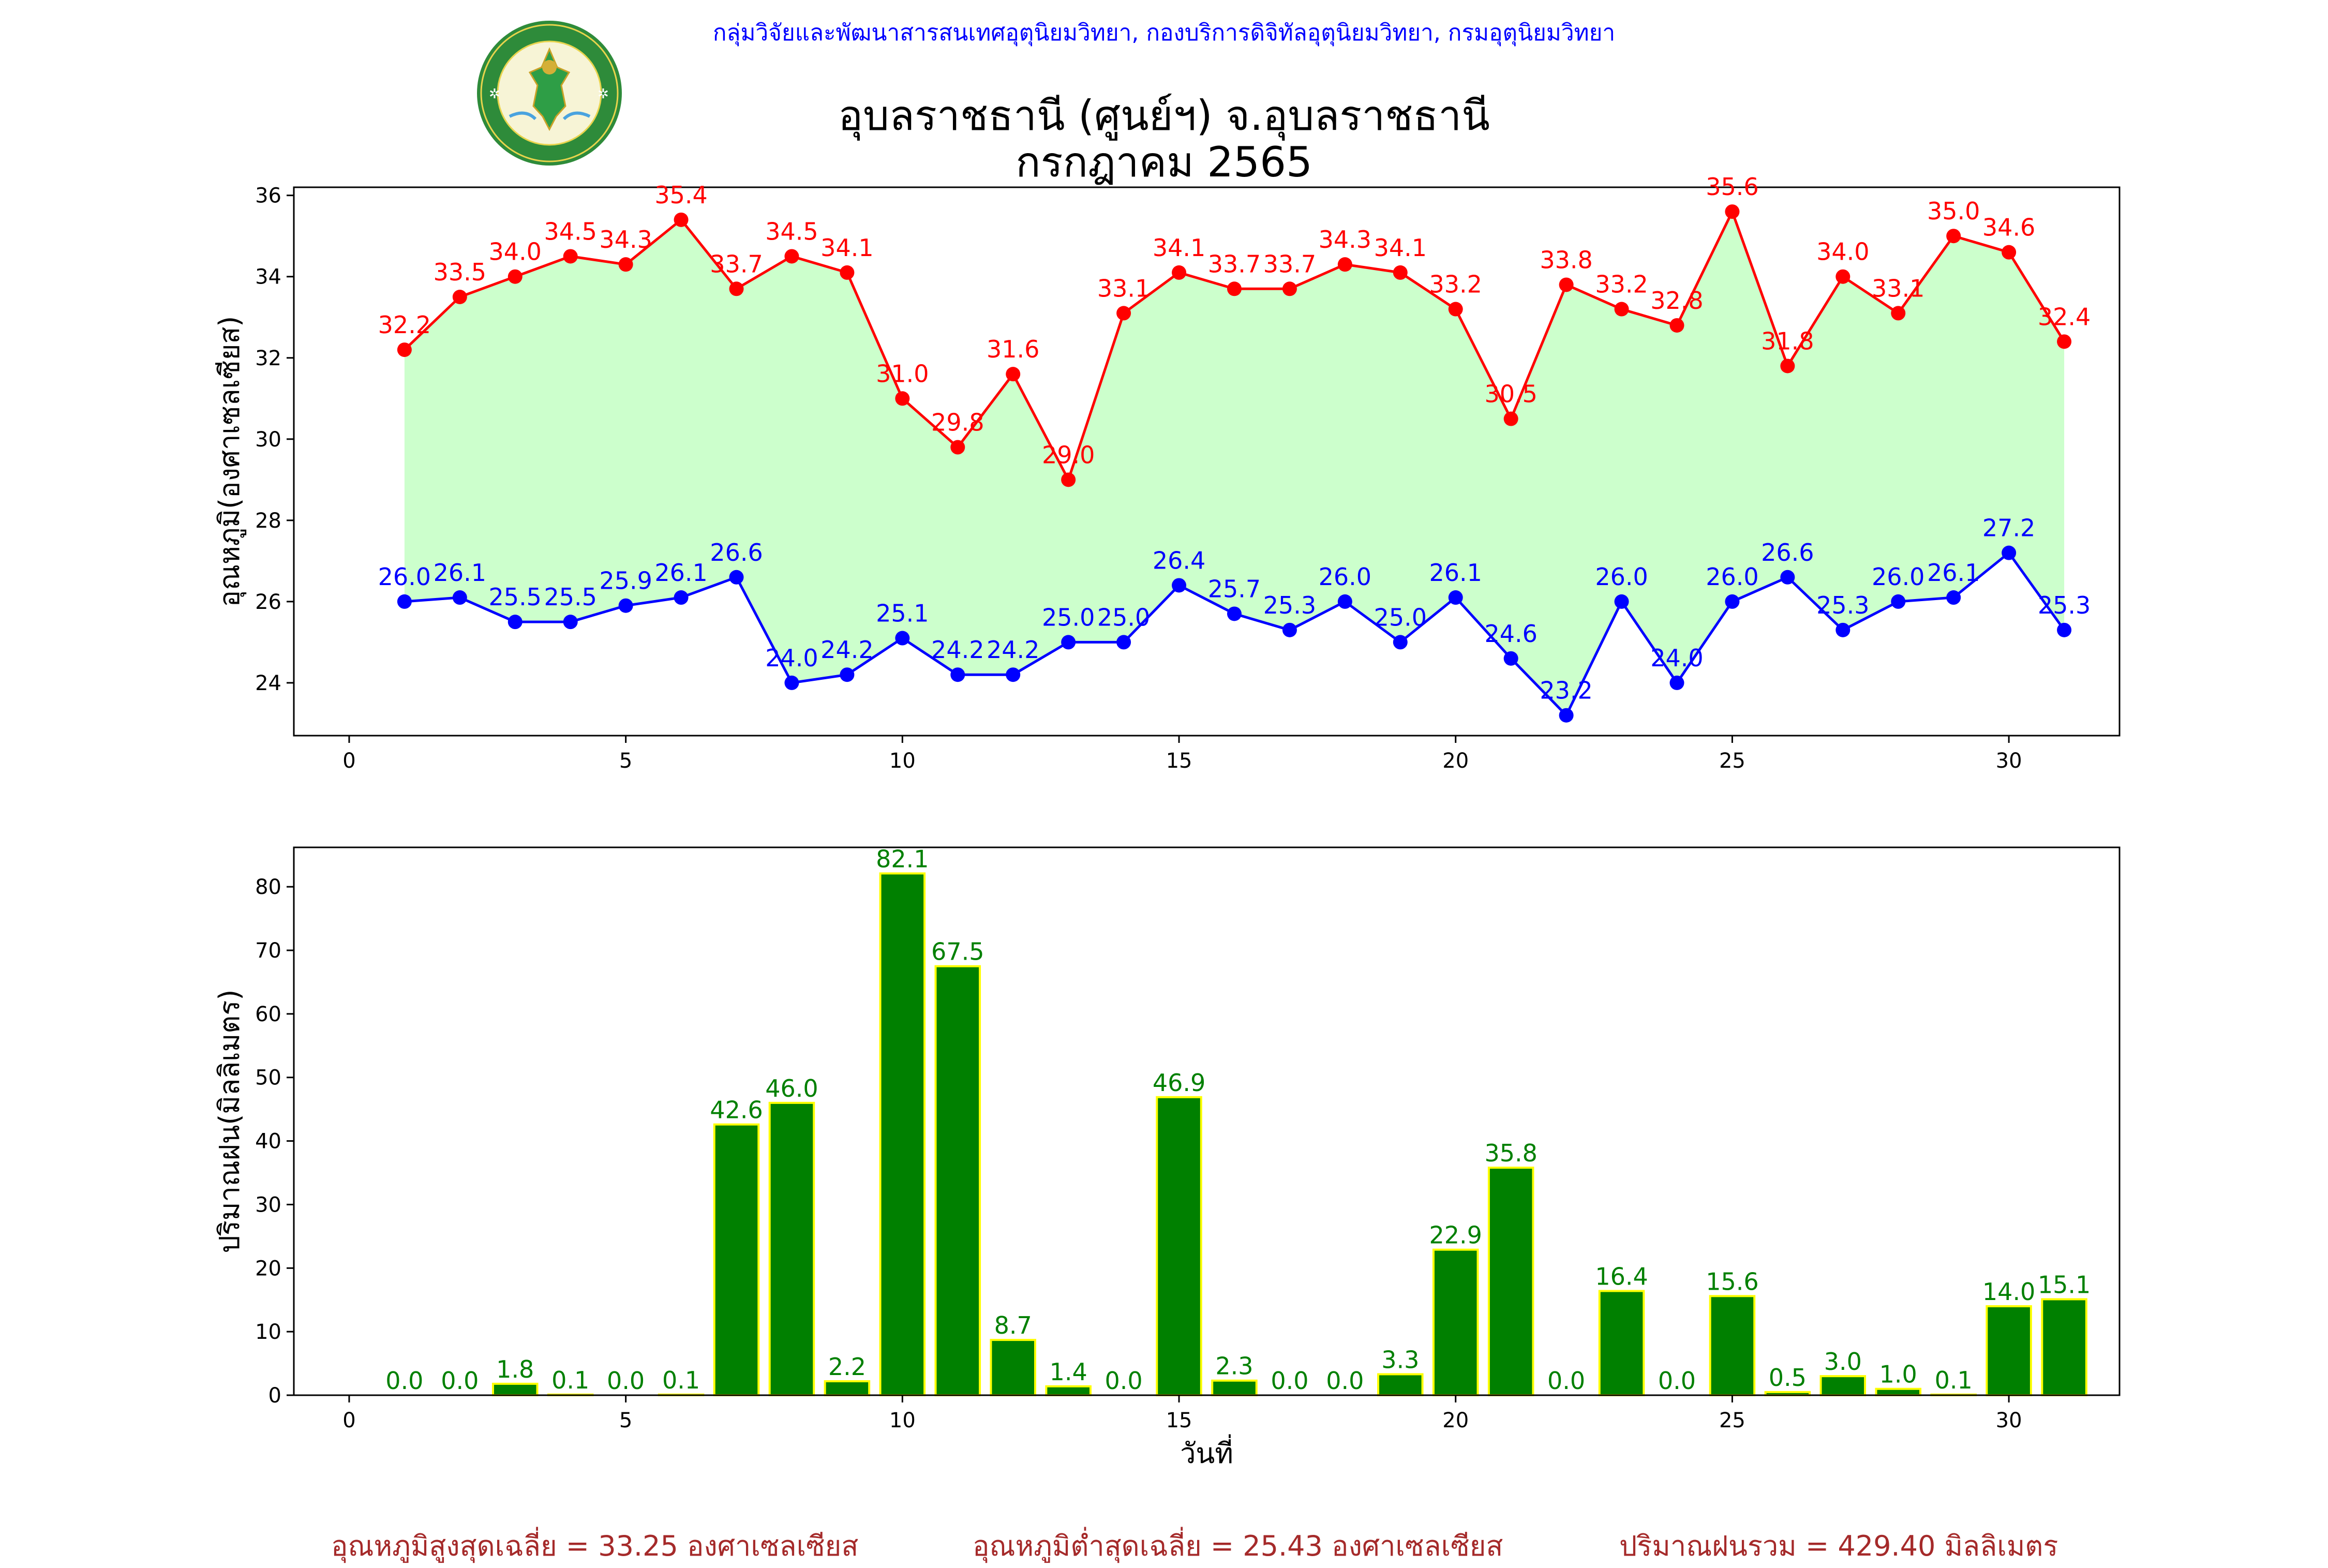 The width and height of the screenshot is (2328, 1568). What do you see at coordinates (1123, 288) in the screenshot?
I see `max-temp-data-label: 33.1` at bounding box center [1123, 288].